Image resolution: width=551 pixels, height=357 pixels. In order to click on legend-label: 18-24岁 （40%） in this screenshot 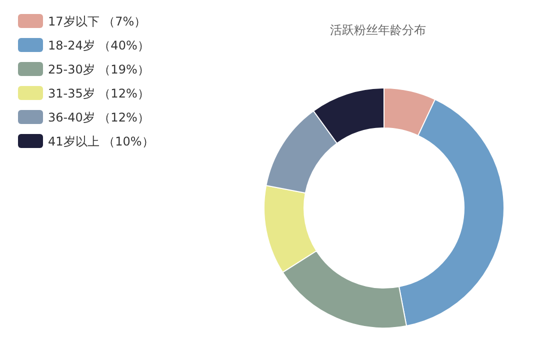, I will do `click(99, 45)`.